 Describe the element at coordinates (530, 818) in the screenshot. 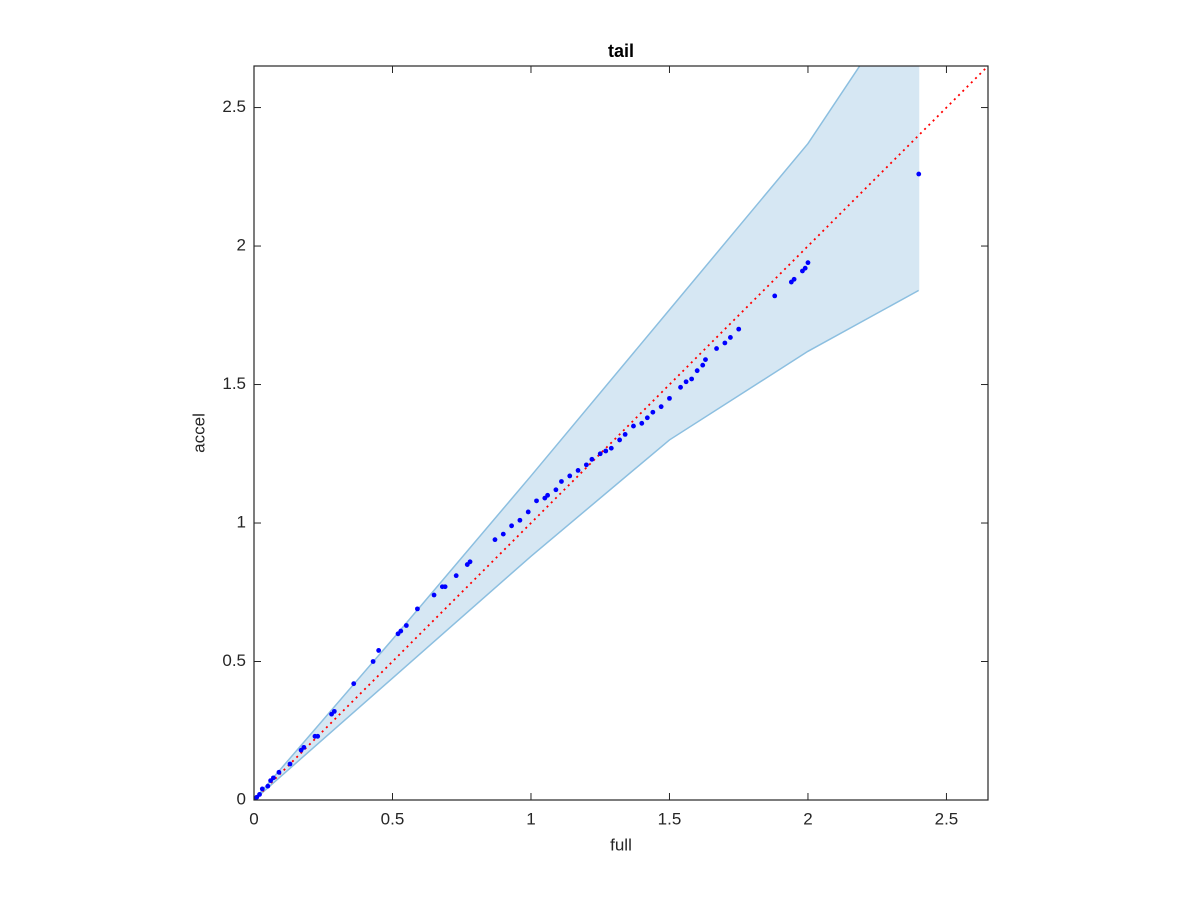

I see `x-tick-label: 1` at that location.